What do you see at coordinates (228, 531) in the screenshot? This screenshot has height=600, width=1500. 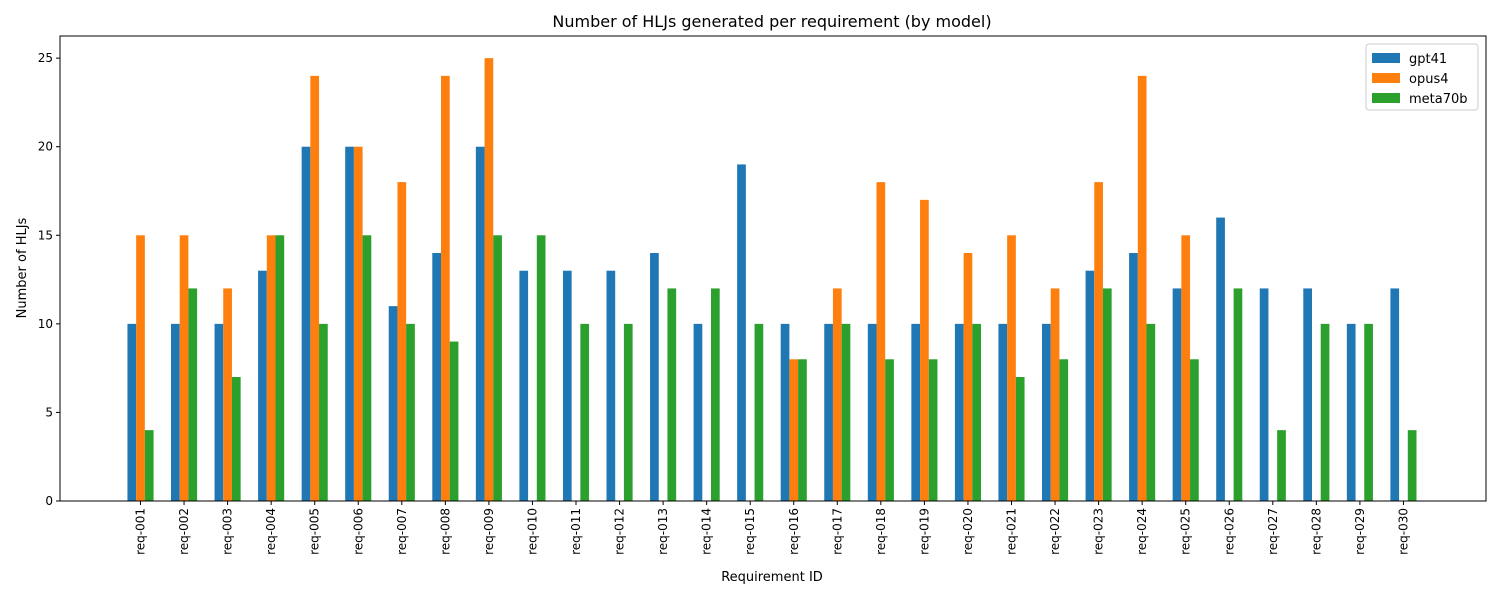 I see `x-tick-label: req-003` at bounding box center [228, 531].